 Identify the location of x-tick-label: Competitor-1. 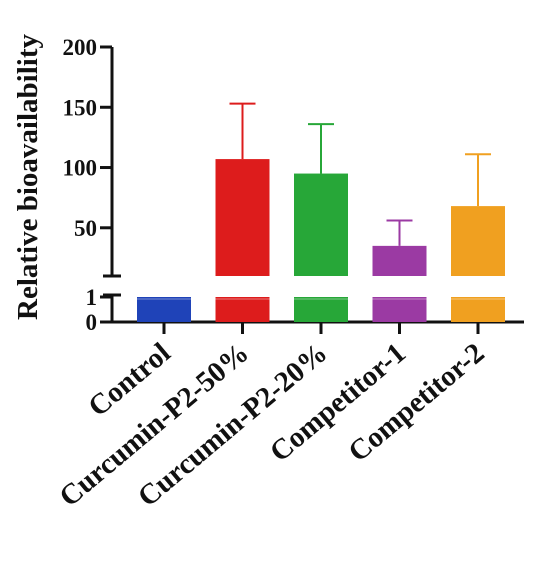
(338, 402).